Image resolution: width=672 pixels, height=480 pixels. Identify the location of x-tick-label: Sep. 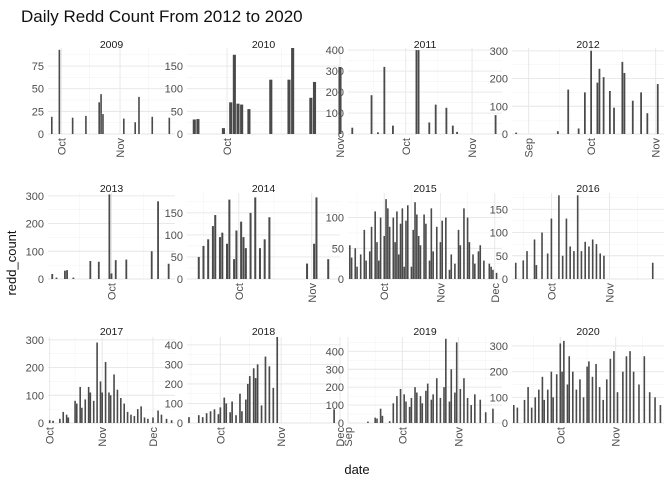
(530, 148).